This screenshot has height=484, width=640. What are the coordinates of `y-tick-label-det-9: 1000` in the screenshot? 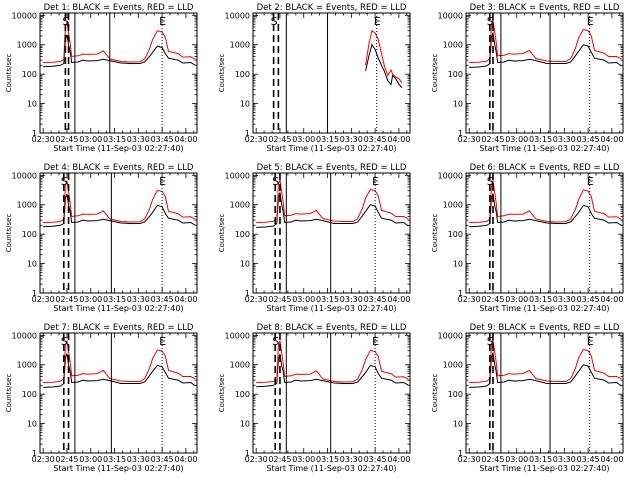 It's located at (453, 365).